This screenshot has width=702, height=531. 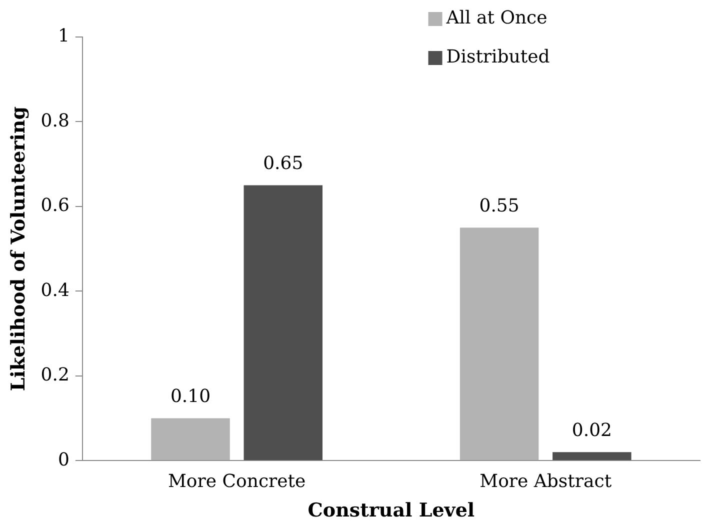 What do you see at coordinates (55, 290) in the screenshot?
I see `y-tick-label: 0.4` at bounding box center [55, 290].